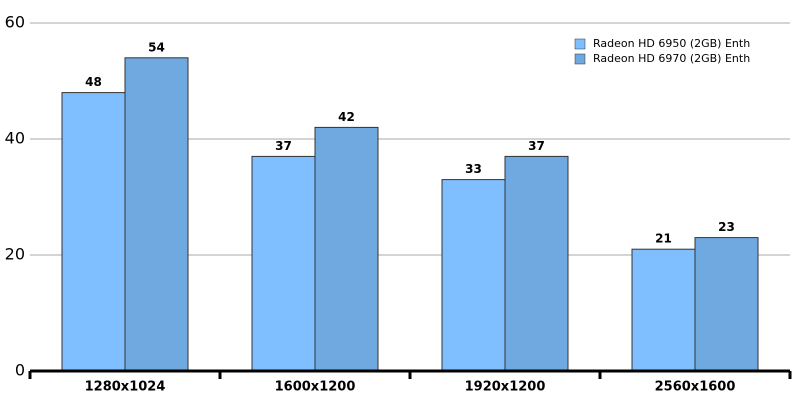  I want to click on x-tick-label: 1920x1200, so click(505, 387).